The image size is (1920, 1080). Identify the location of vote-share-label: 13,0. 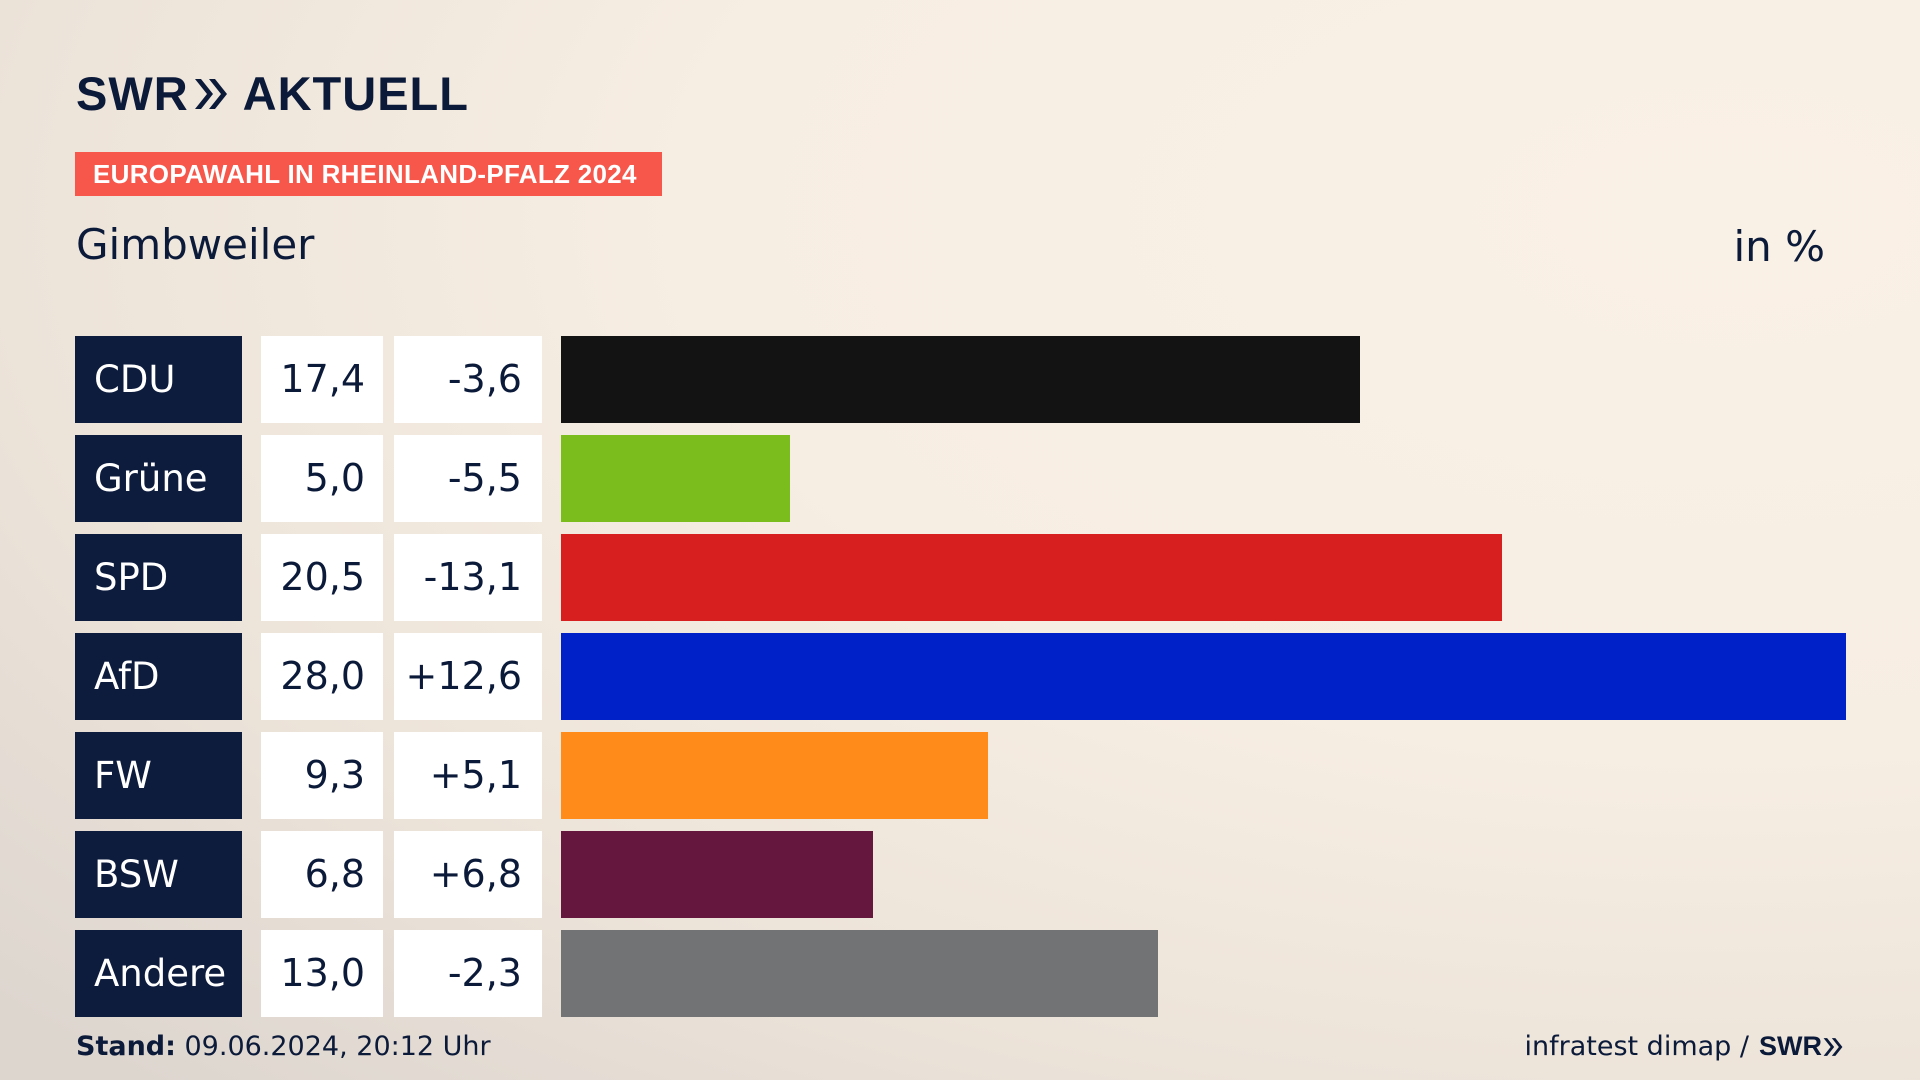
(322, 973).